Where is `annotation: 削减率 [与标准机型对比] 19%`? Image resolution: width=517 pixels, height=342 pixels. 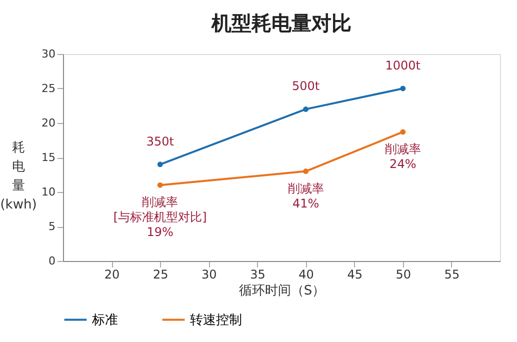 annotation: 削减率 [与标准机型对比] 19% is located at coordinates (160, 217).